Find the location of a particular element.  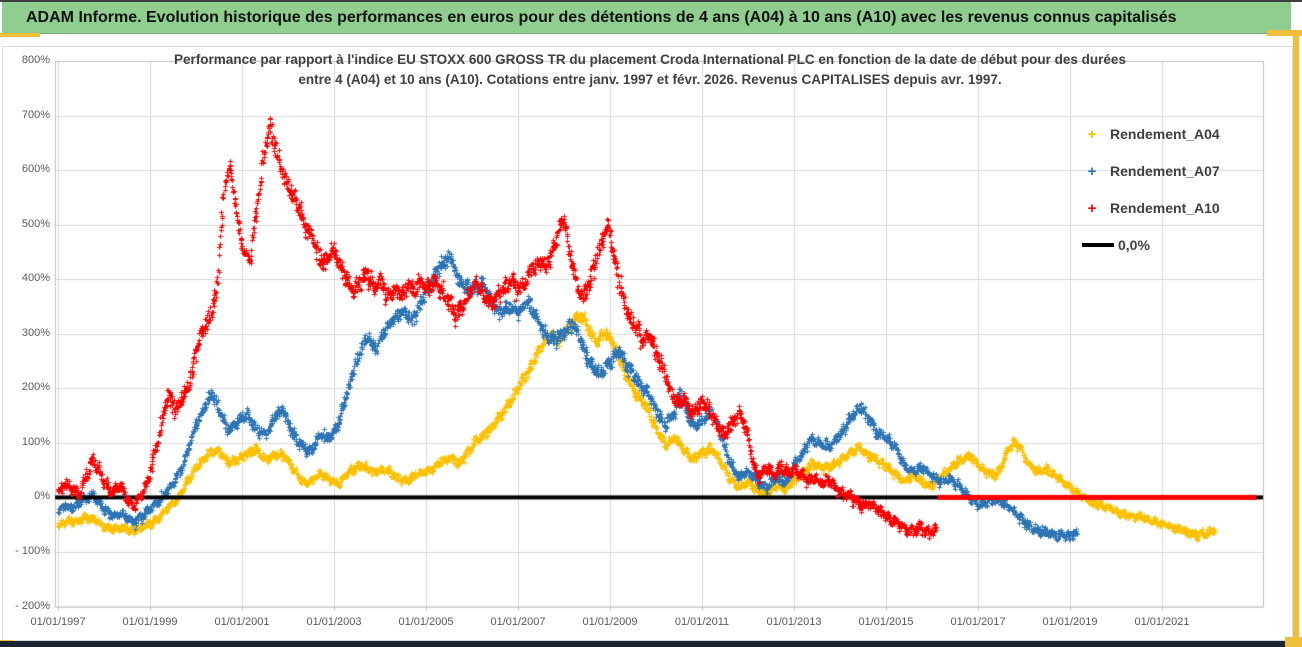

y-axis-label: 400% is located at coordinates (35, 278).